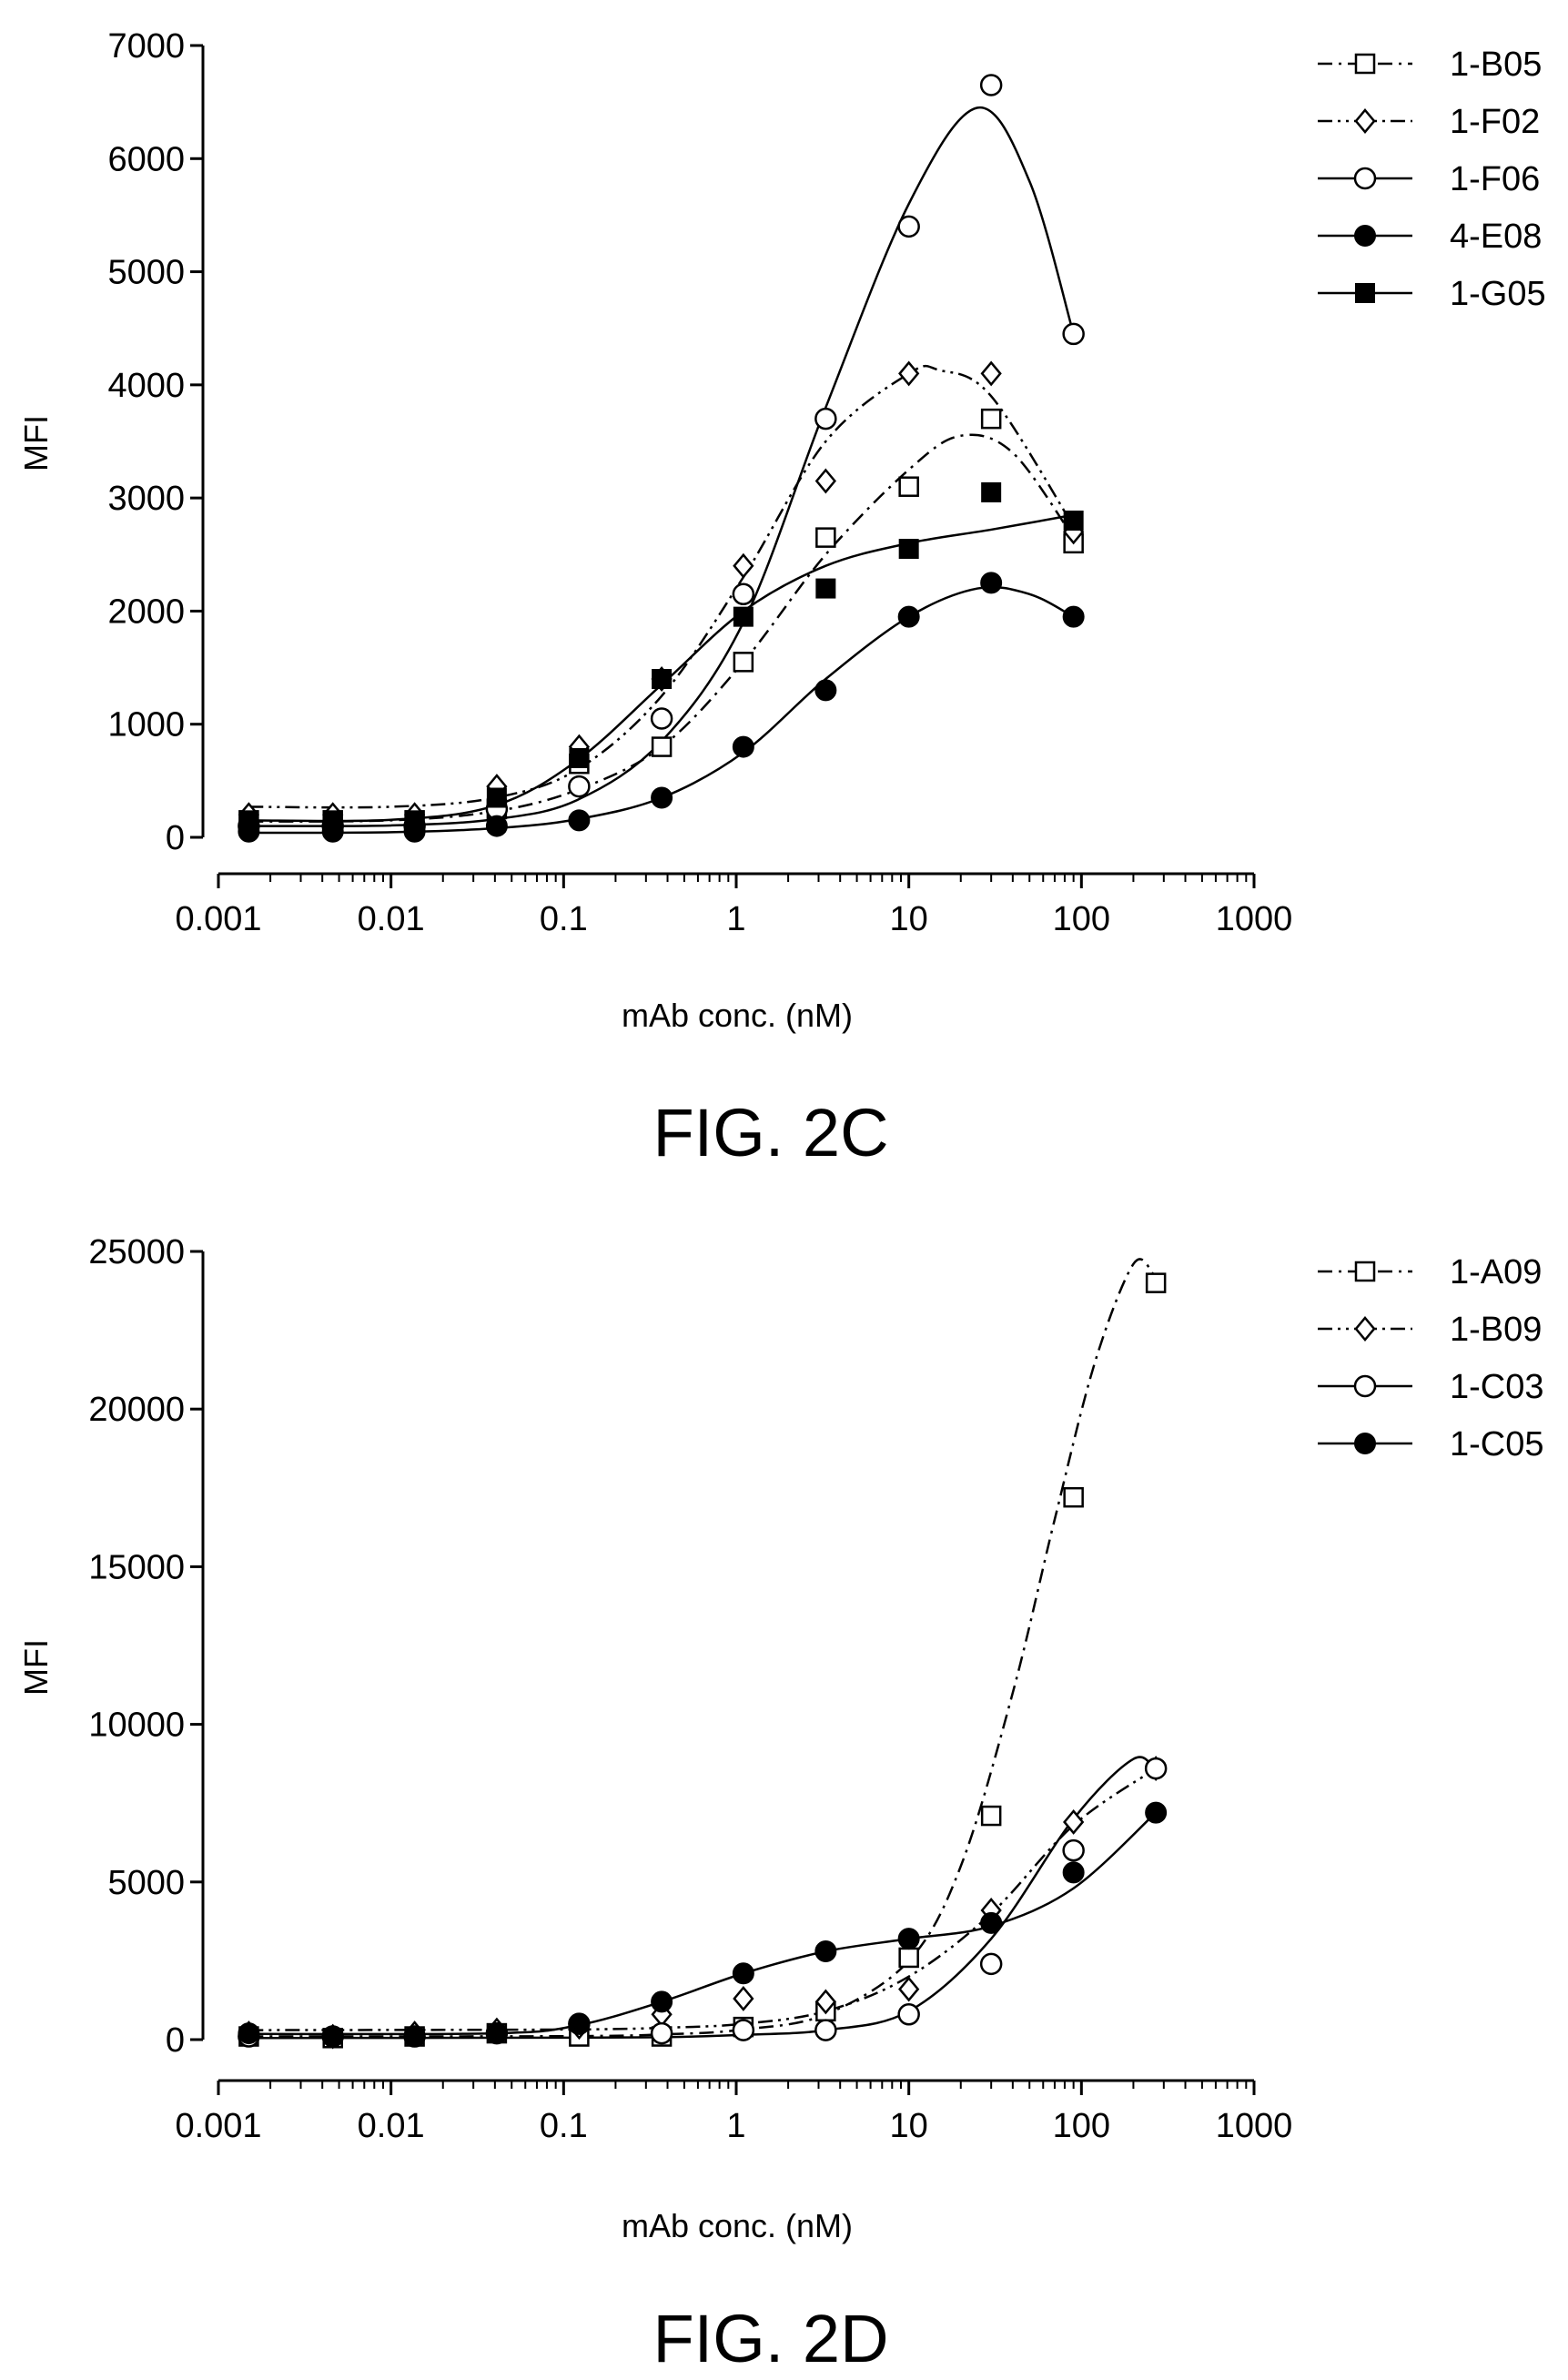 This screenshot has width=1568, height=2380. Describe the element at coordinates (136, 1410) in the screenshot. I see `y-tick-label: 20000` at that location.